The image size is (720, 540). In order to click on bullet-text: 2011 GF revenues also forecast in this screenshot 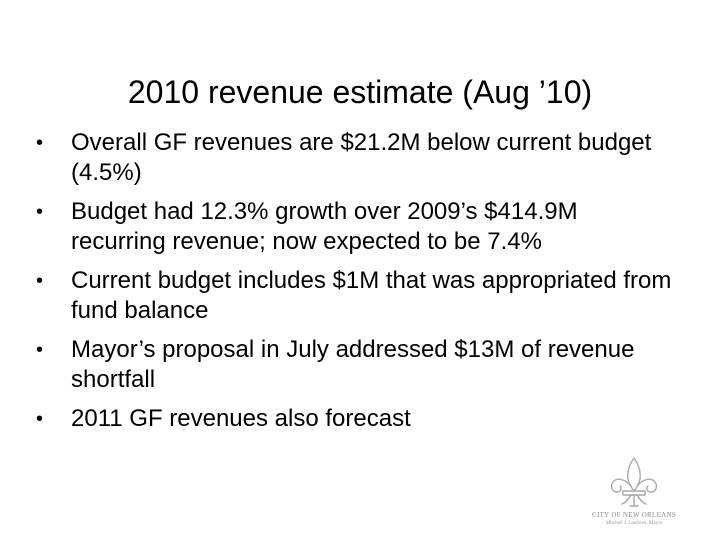, I will do `click(241, 418)`.